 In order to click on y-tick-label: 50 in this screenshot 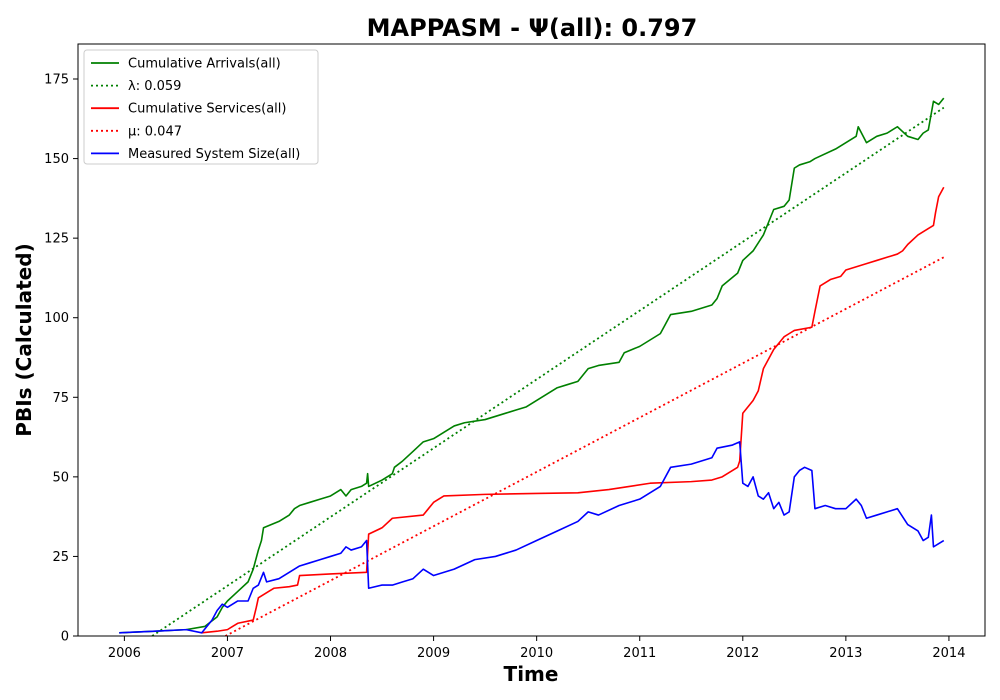, I will do `click(60, 477)`.